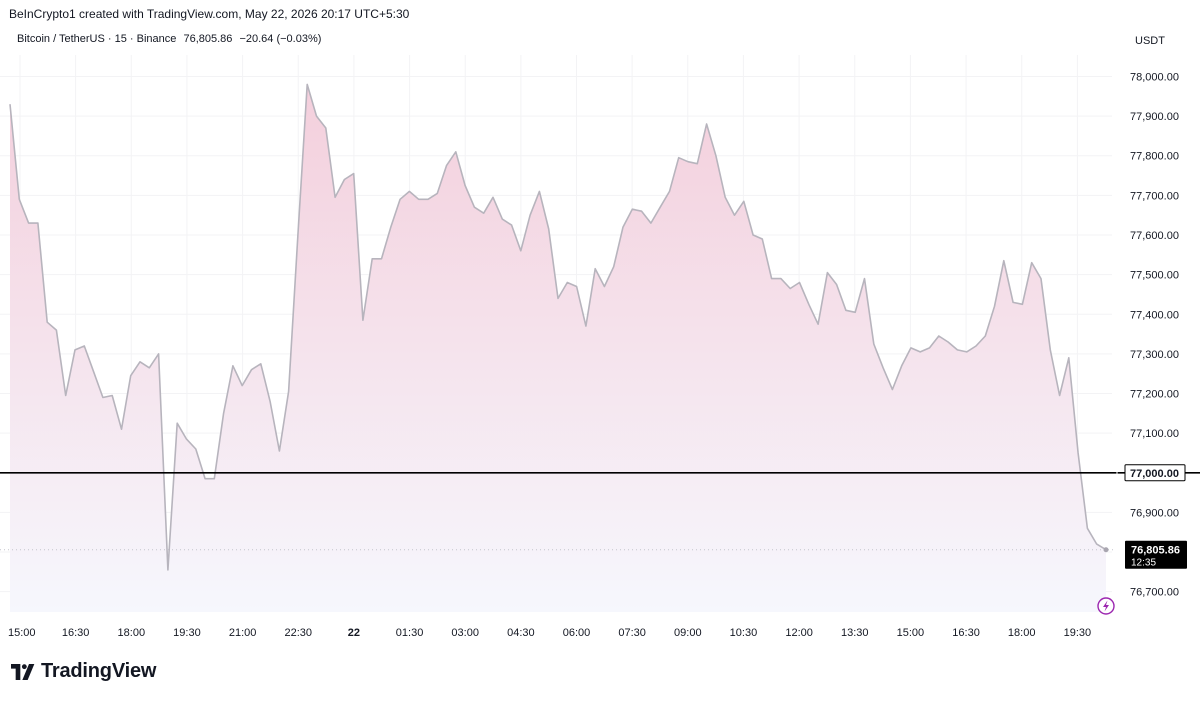 This screenshot has height=701, width=1200. I want to click on x-tick-label: 10:30, so click(744, 633).